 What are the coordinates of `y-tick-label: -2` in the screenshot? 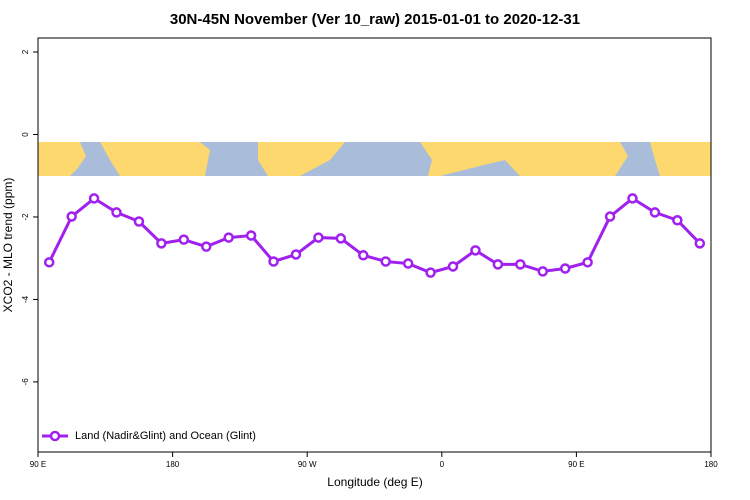 It's located at (25, 217).